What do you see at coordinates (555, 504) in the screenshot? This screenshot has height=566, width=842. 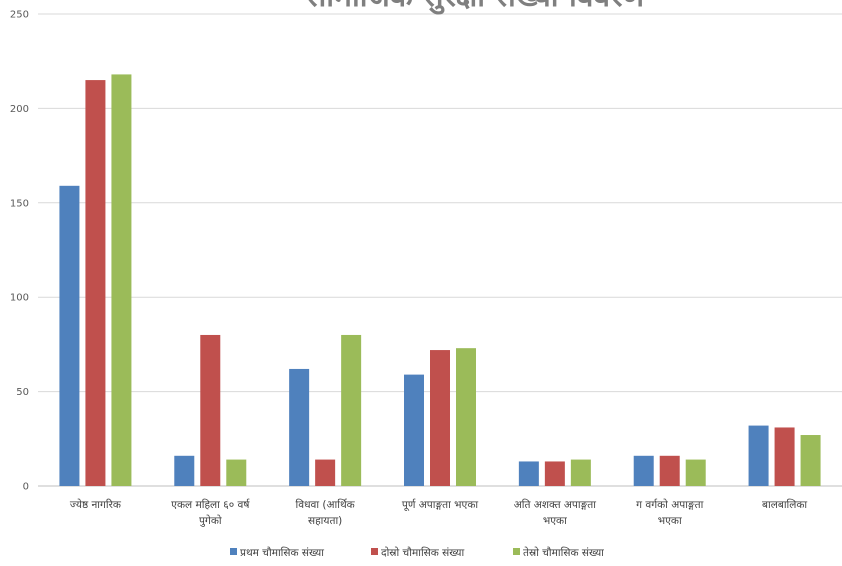 I see `x-category-label: अति अशक्त अपाङ्गता` at bounding box center [555, 504].